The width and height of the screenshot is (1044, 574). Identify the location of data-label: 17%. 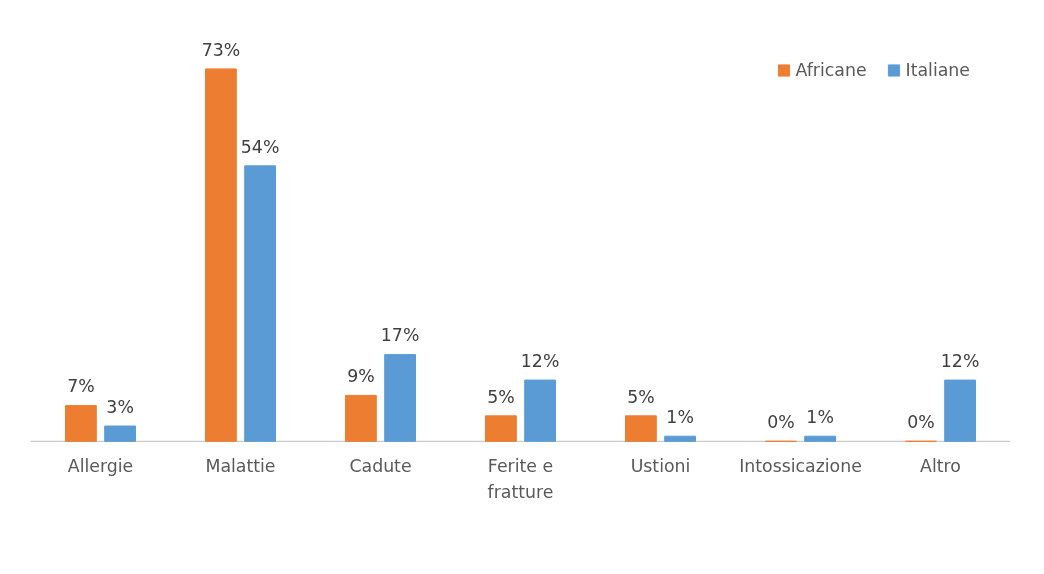
(400, 335).